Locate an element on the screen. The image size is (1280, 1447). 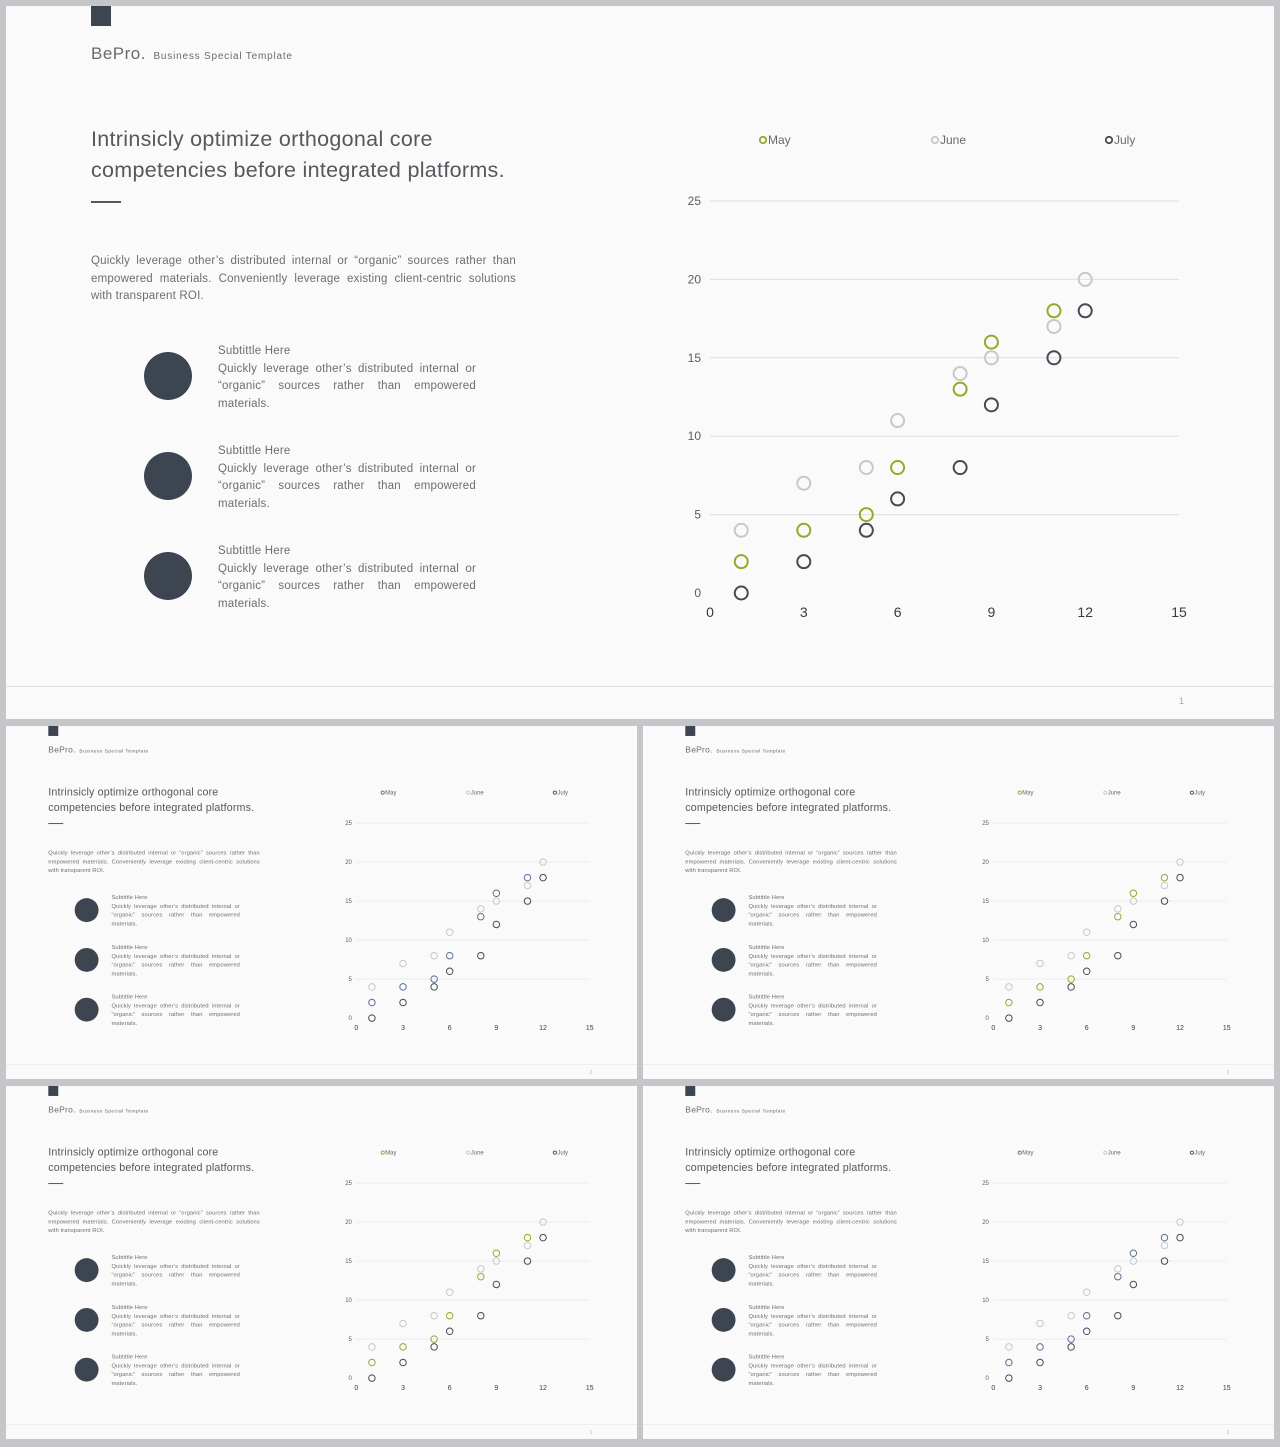
footer-divider is located at coordinates (640, 686).